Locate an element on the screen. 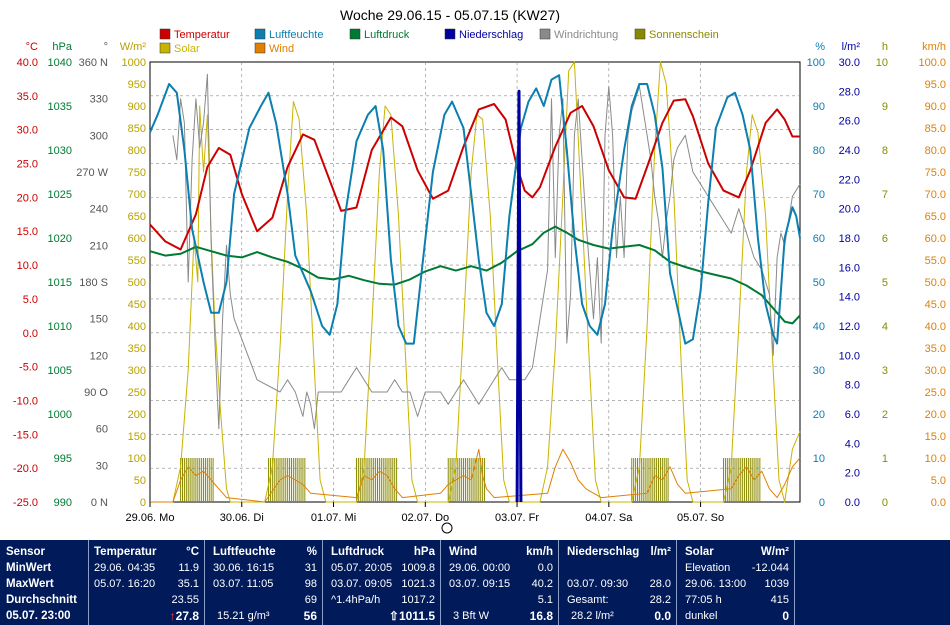 The image size is (950, 625). axis-tick-label: 10.0 is located at coordinates (935, 459).